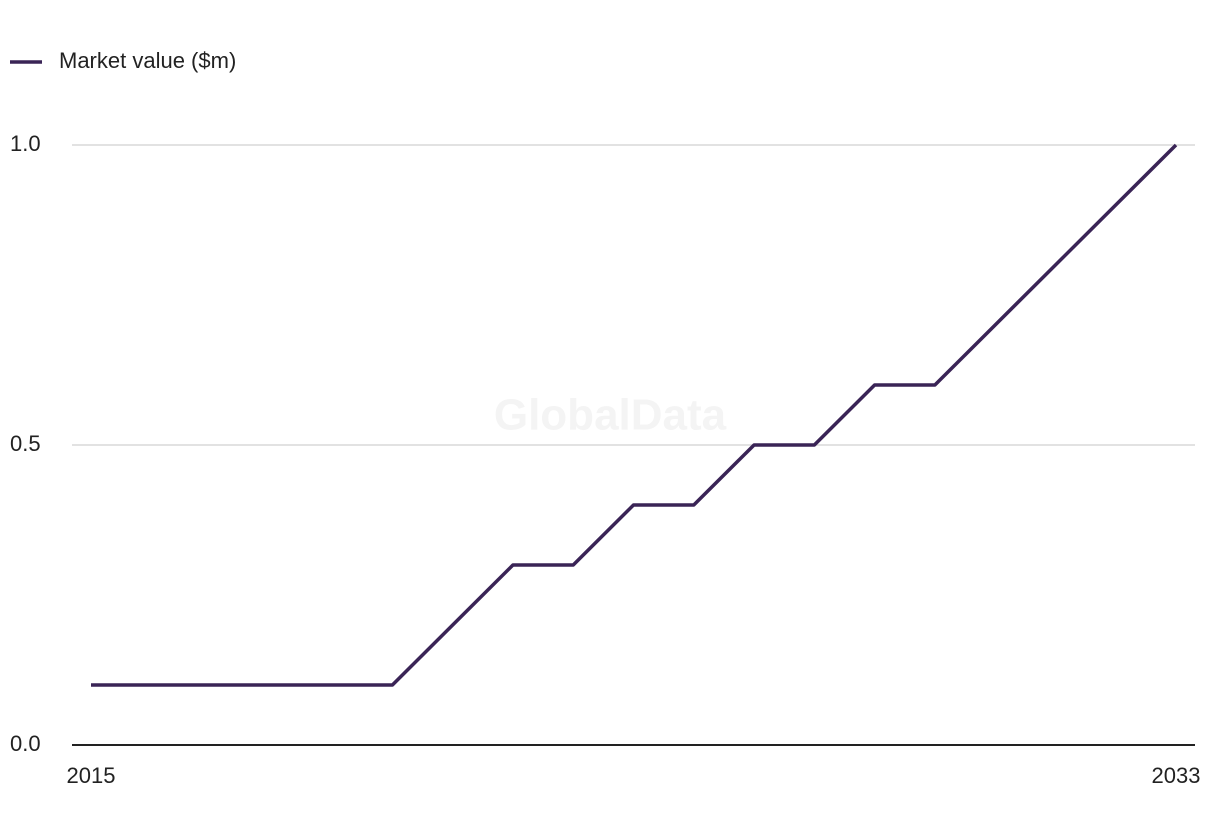 The image size is (1220, 836). Describe the element at coordinates (610, 415) in the screenshot. I see `watermark: GlobalData` at that location.